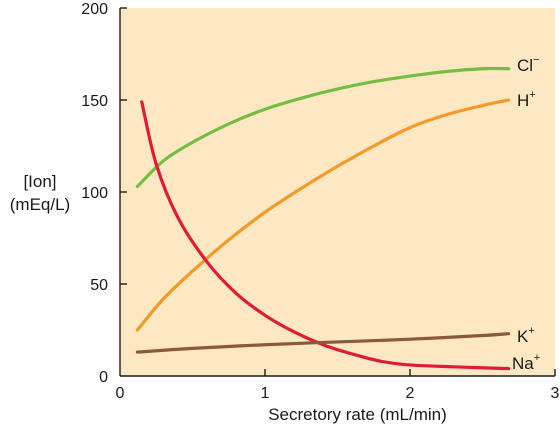 The image size is (560, 432). What do you see at coordinates (94, 101) in the screenshot?
I see `y-tick-label: 150` at bounding box center [94, 101].